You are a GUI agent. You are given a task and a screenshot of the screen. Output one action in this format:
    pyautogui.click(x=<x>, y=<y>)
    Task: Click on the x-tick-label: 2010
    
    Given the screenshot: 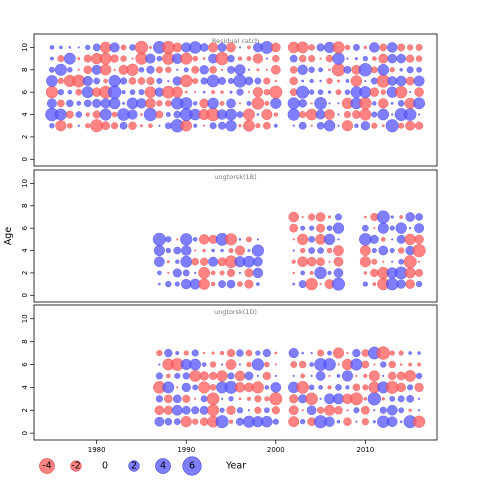 What is the action you would take?
    pyautogui.click(x=365, y=450)
    